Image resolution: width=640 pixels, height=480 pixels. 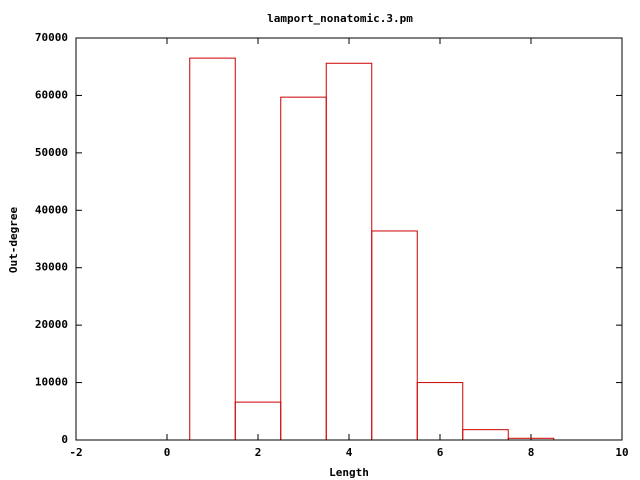 What do you see at coordinates (349, 472) in the screenshot?
I see `x-axis-label: Length` at bounding box center [349, 472].